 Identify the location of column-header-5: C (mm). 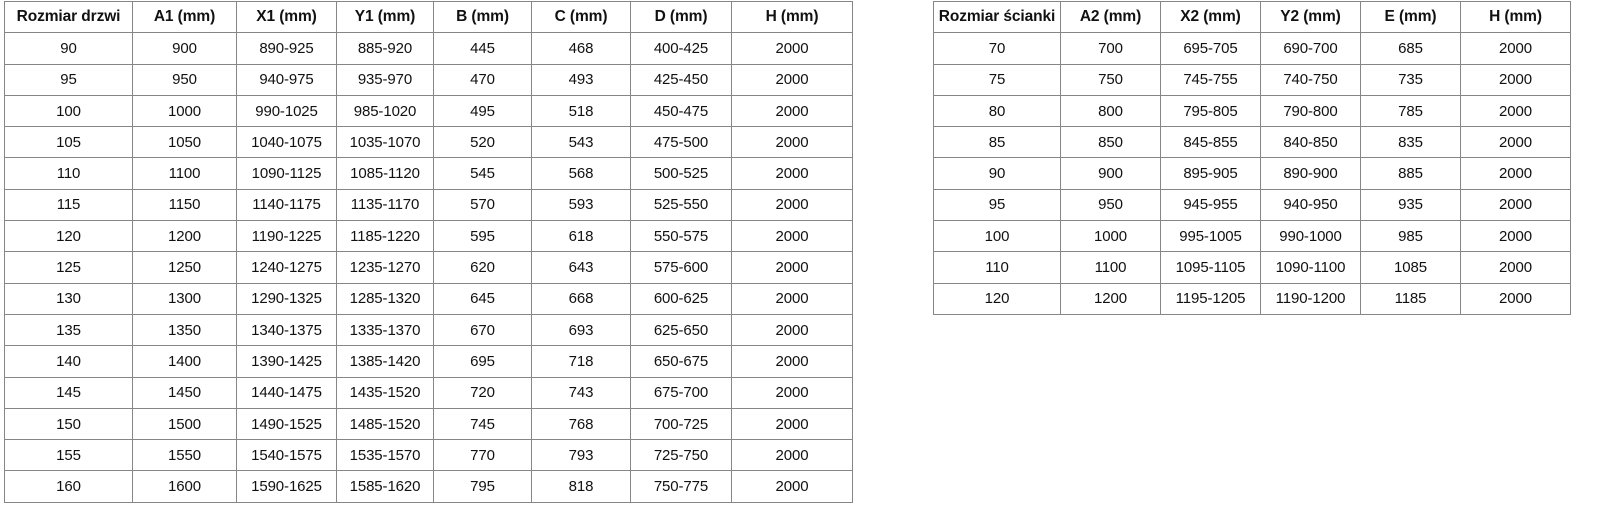
(581, 17).